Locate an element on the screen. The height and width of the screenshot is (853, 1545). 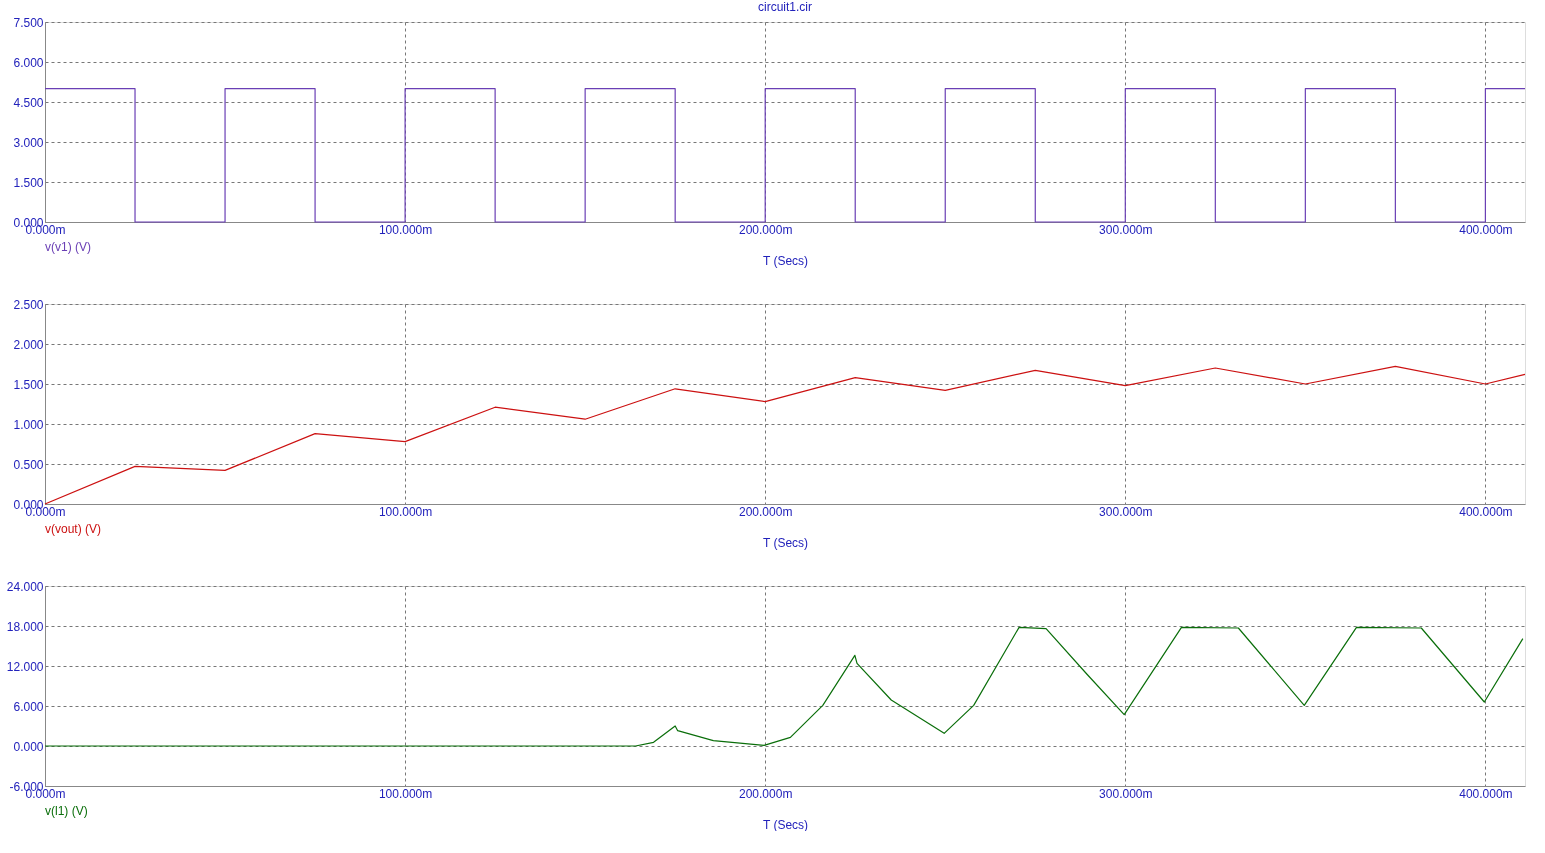
y-tick-label: 3.000 is located at coordinates (28, 142).